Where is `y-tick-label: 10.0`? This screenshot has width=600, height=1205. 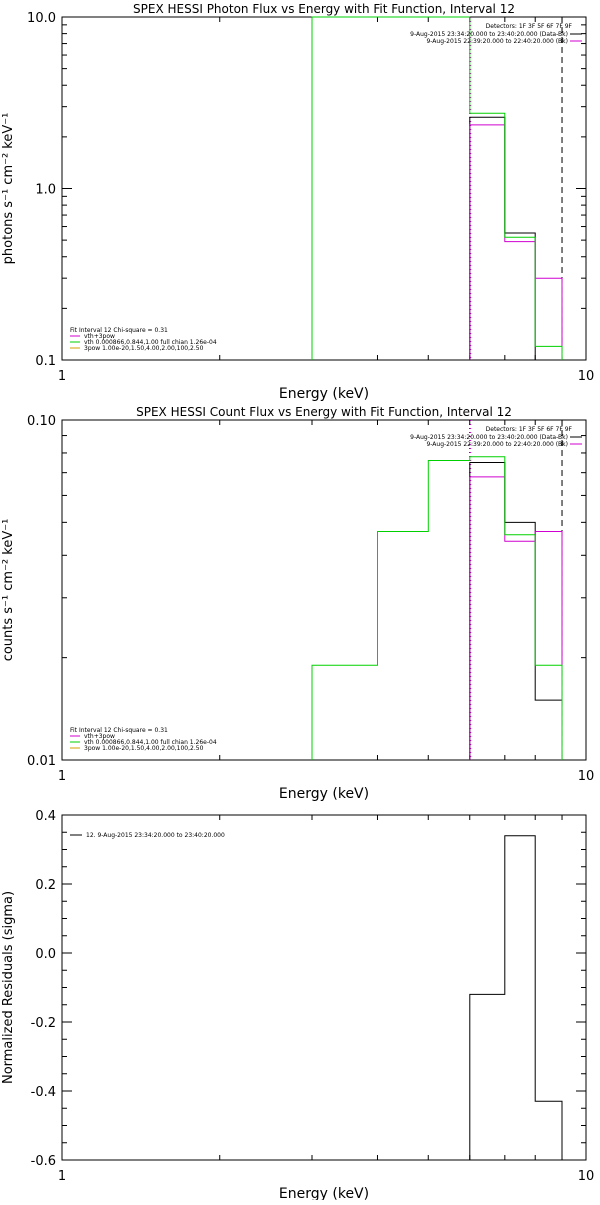
y-tick-label: 10.0 is located at coordinates (41, 18).